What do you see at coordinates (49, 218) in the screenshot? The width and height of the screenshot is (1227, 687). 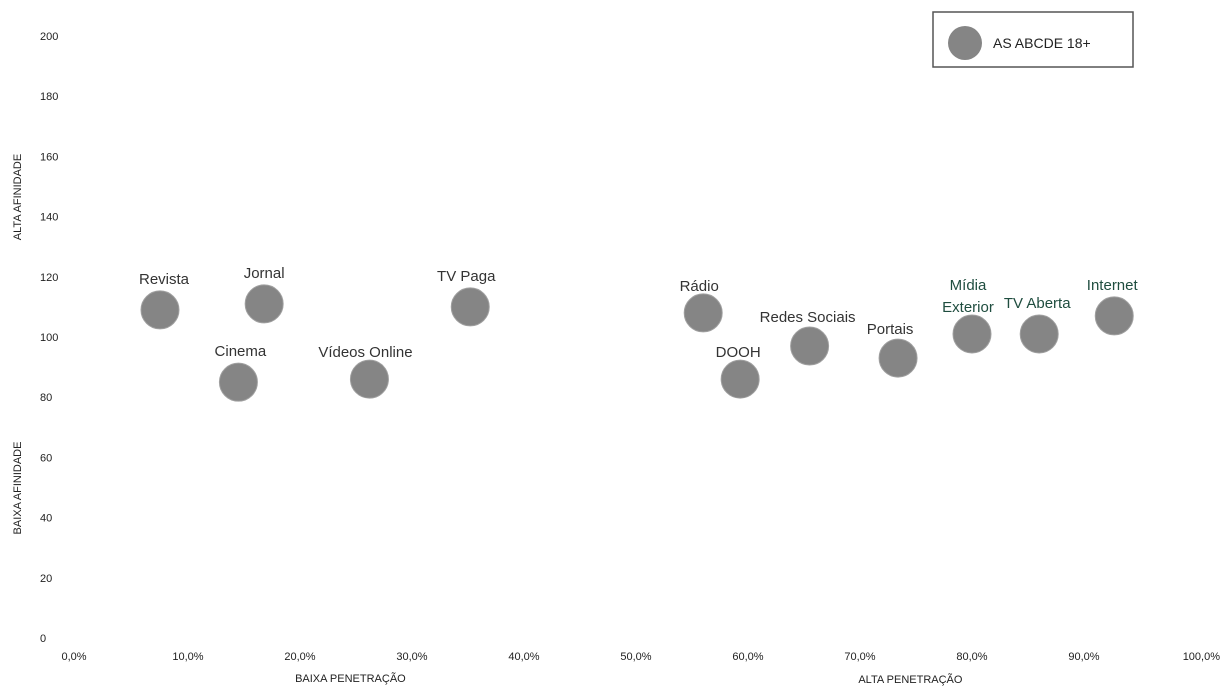 I see `y-tick-label: 140` at bounding box center [49, 218].